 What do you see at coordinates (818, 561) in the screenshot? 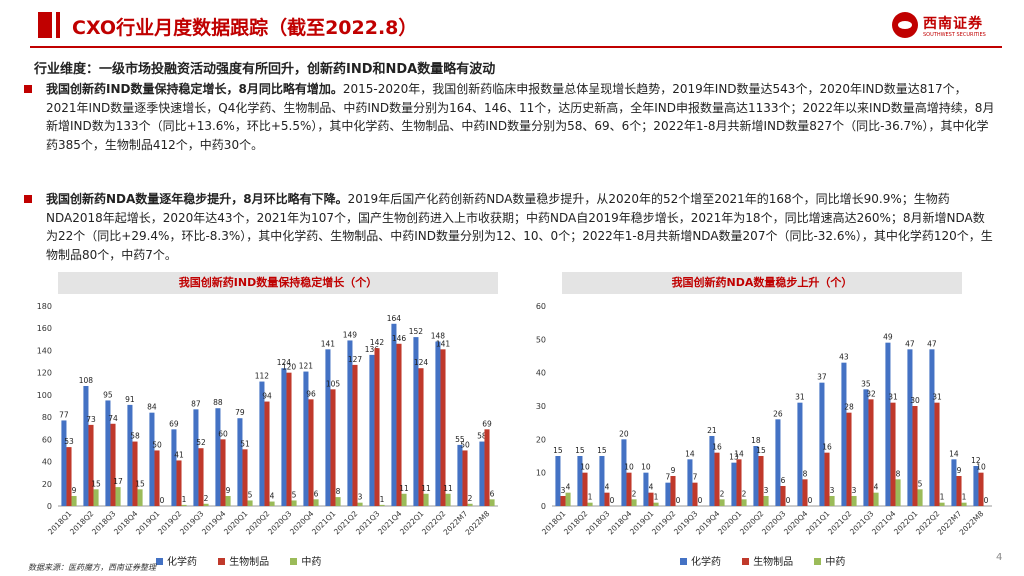
I see `legend-swatch-tcm` at bounding box center [818, 561].